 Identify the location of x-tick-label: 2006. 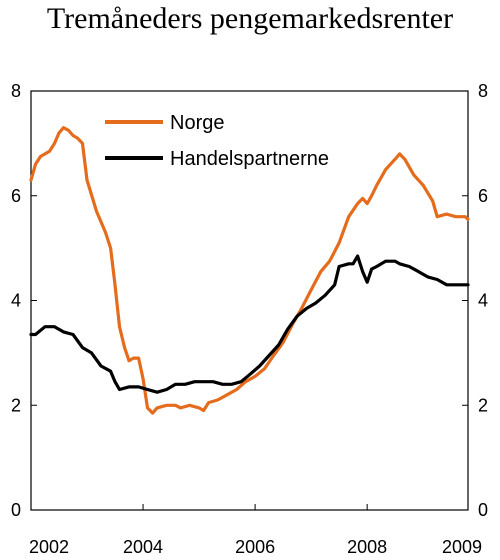
(255, 547).